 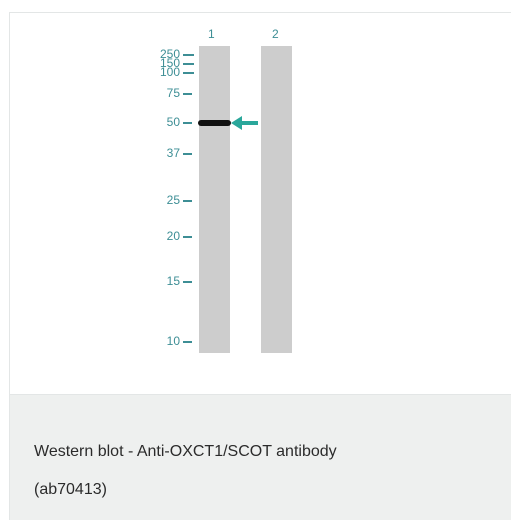 I want to click on lane-label-2: 2, so click(x=275, y=34).